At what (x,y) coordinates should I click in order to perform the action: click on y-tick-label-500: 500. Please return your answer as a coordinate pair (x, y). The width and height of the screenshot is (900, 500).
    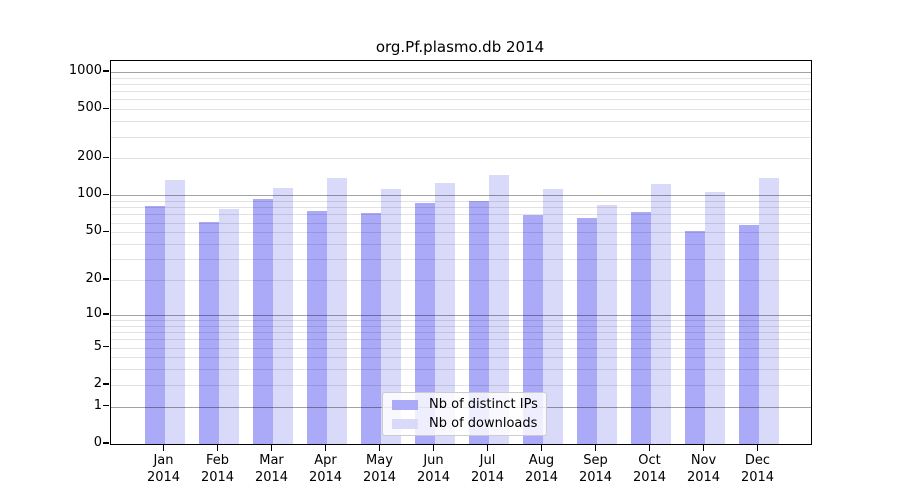
    Looking at the image, I should click on (89, 108).